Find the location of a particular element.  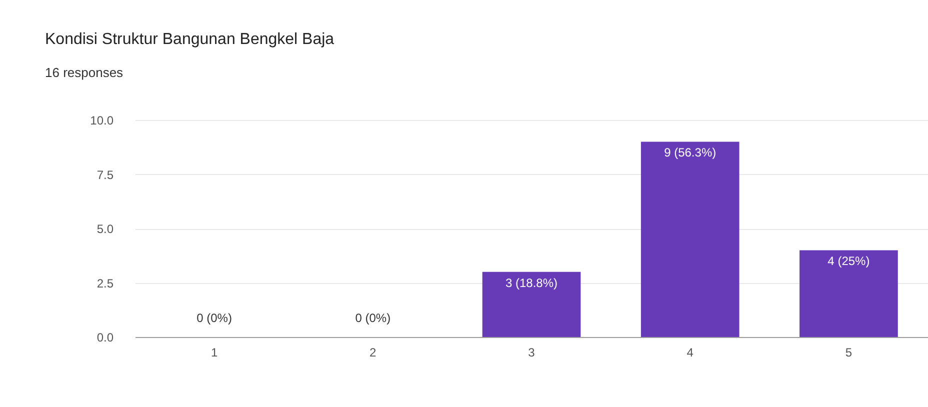

y-tick-label: 5.0 is located at coordinates (105, 229).